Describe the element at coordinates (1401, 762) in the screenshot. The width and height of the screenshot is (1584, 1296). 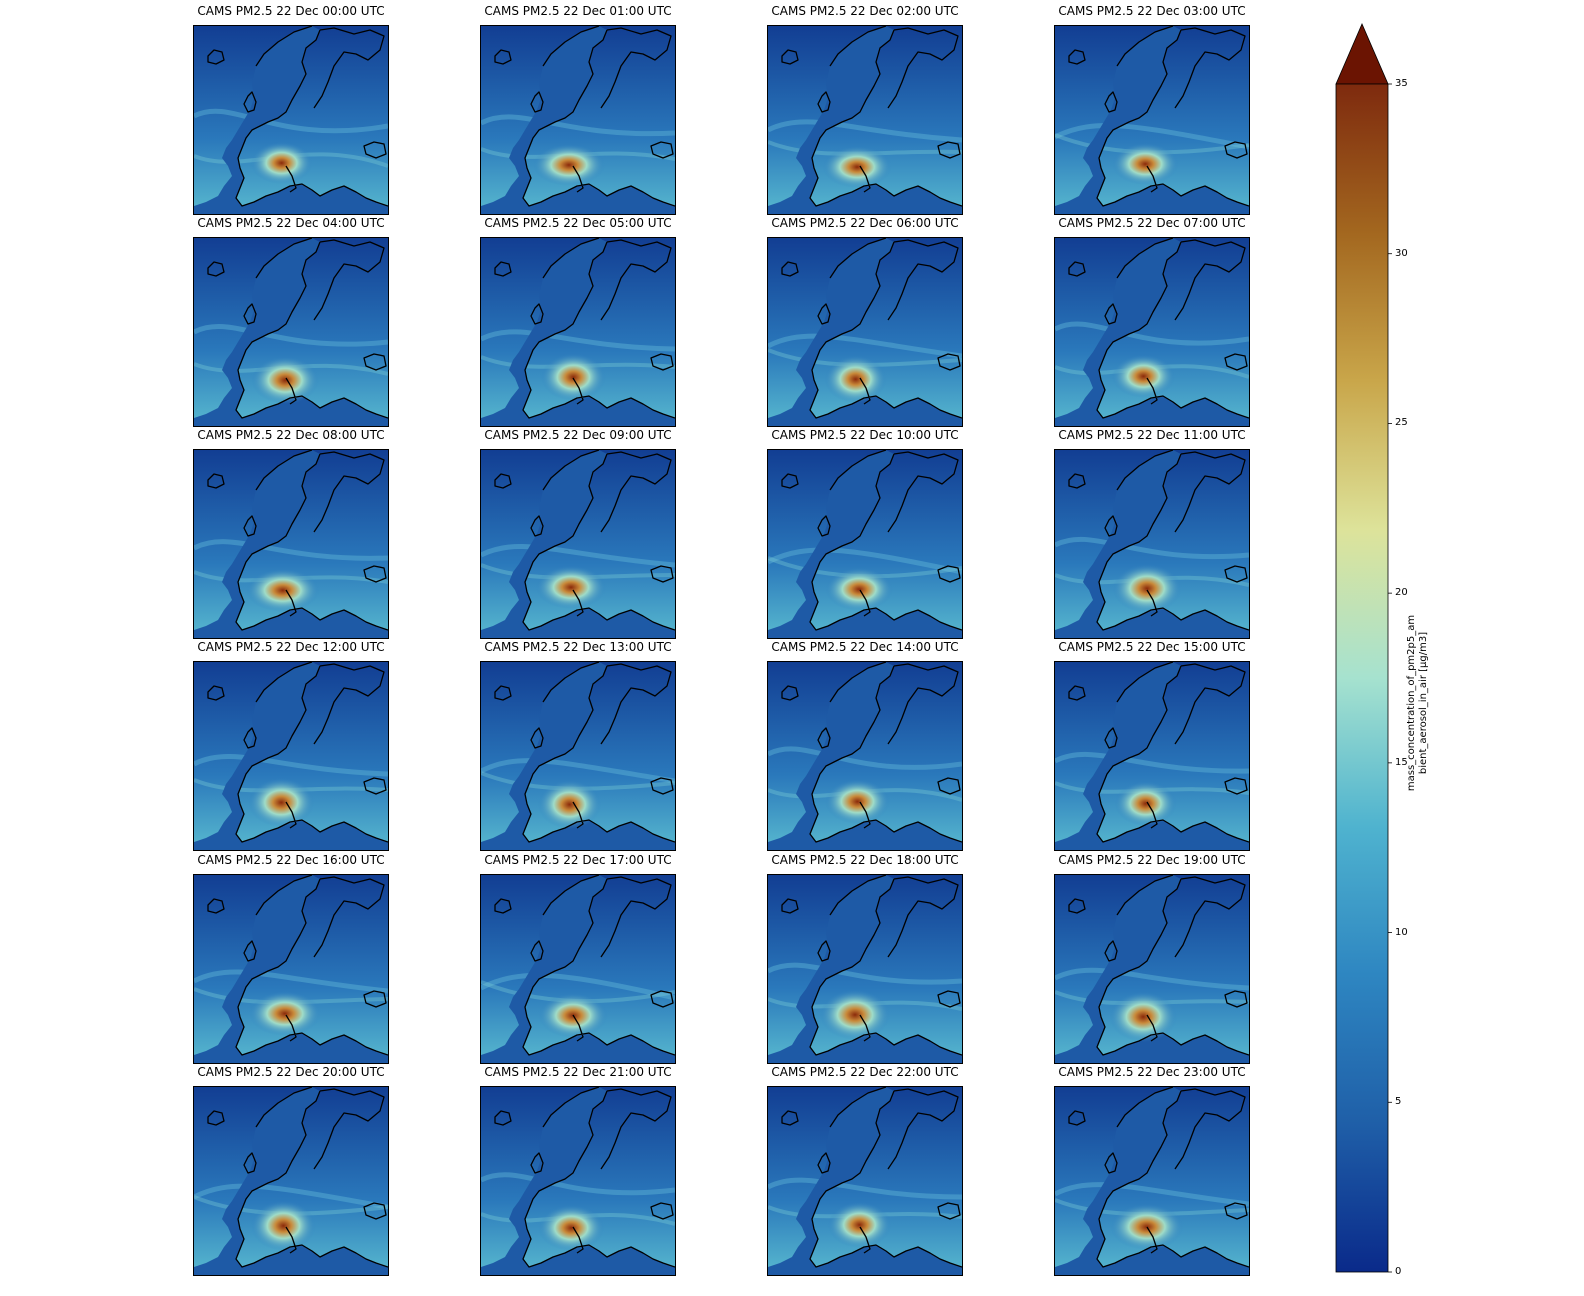
I see `colorbar-tick-label: 15` at that location.